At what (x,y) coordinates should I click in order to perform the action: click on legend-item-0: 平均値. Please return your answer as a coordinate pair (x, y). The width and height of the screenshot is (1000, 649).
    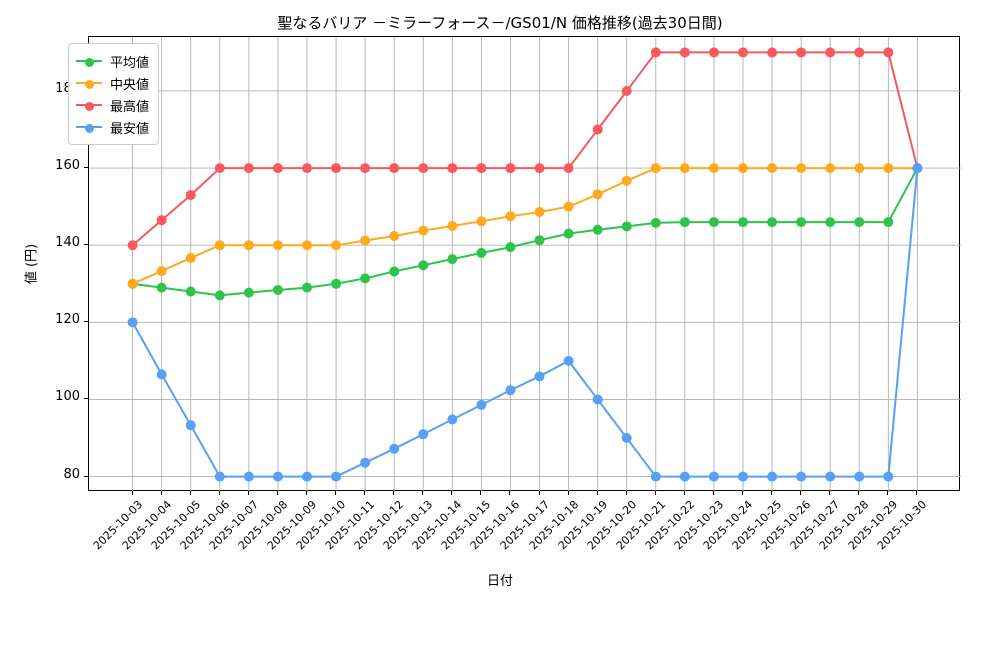
    Looking at the image, I should click on (112, 61).